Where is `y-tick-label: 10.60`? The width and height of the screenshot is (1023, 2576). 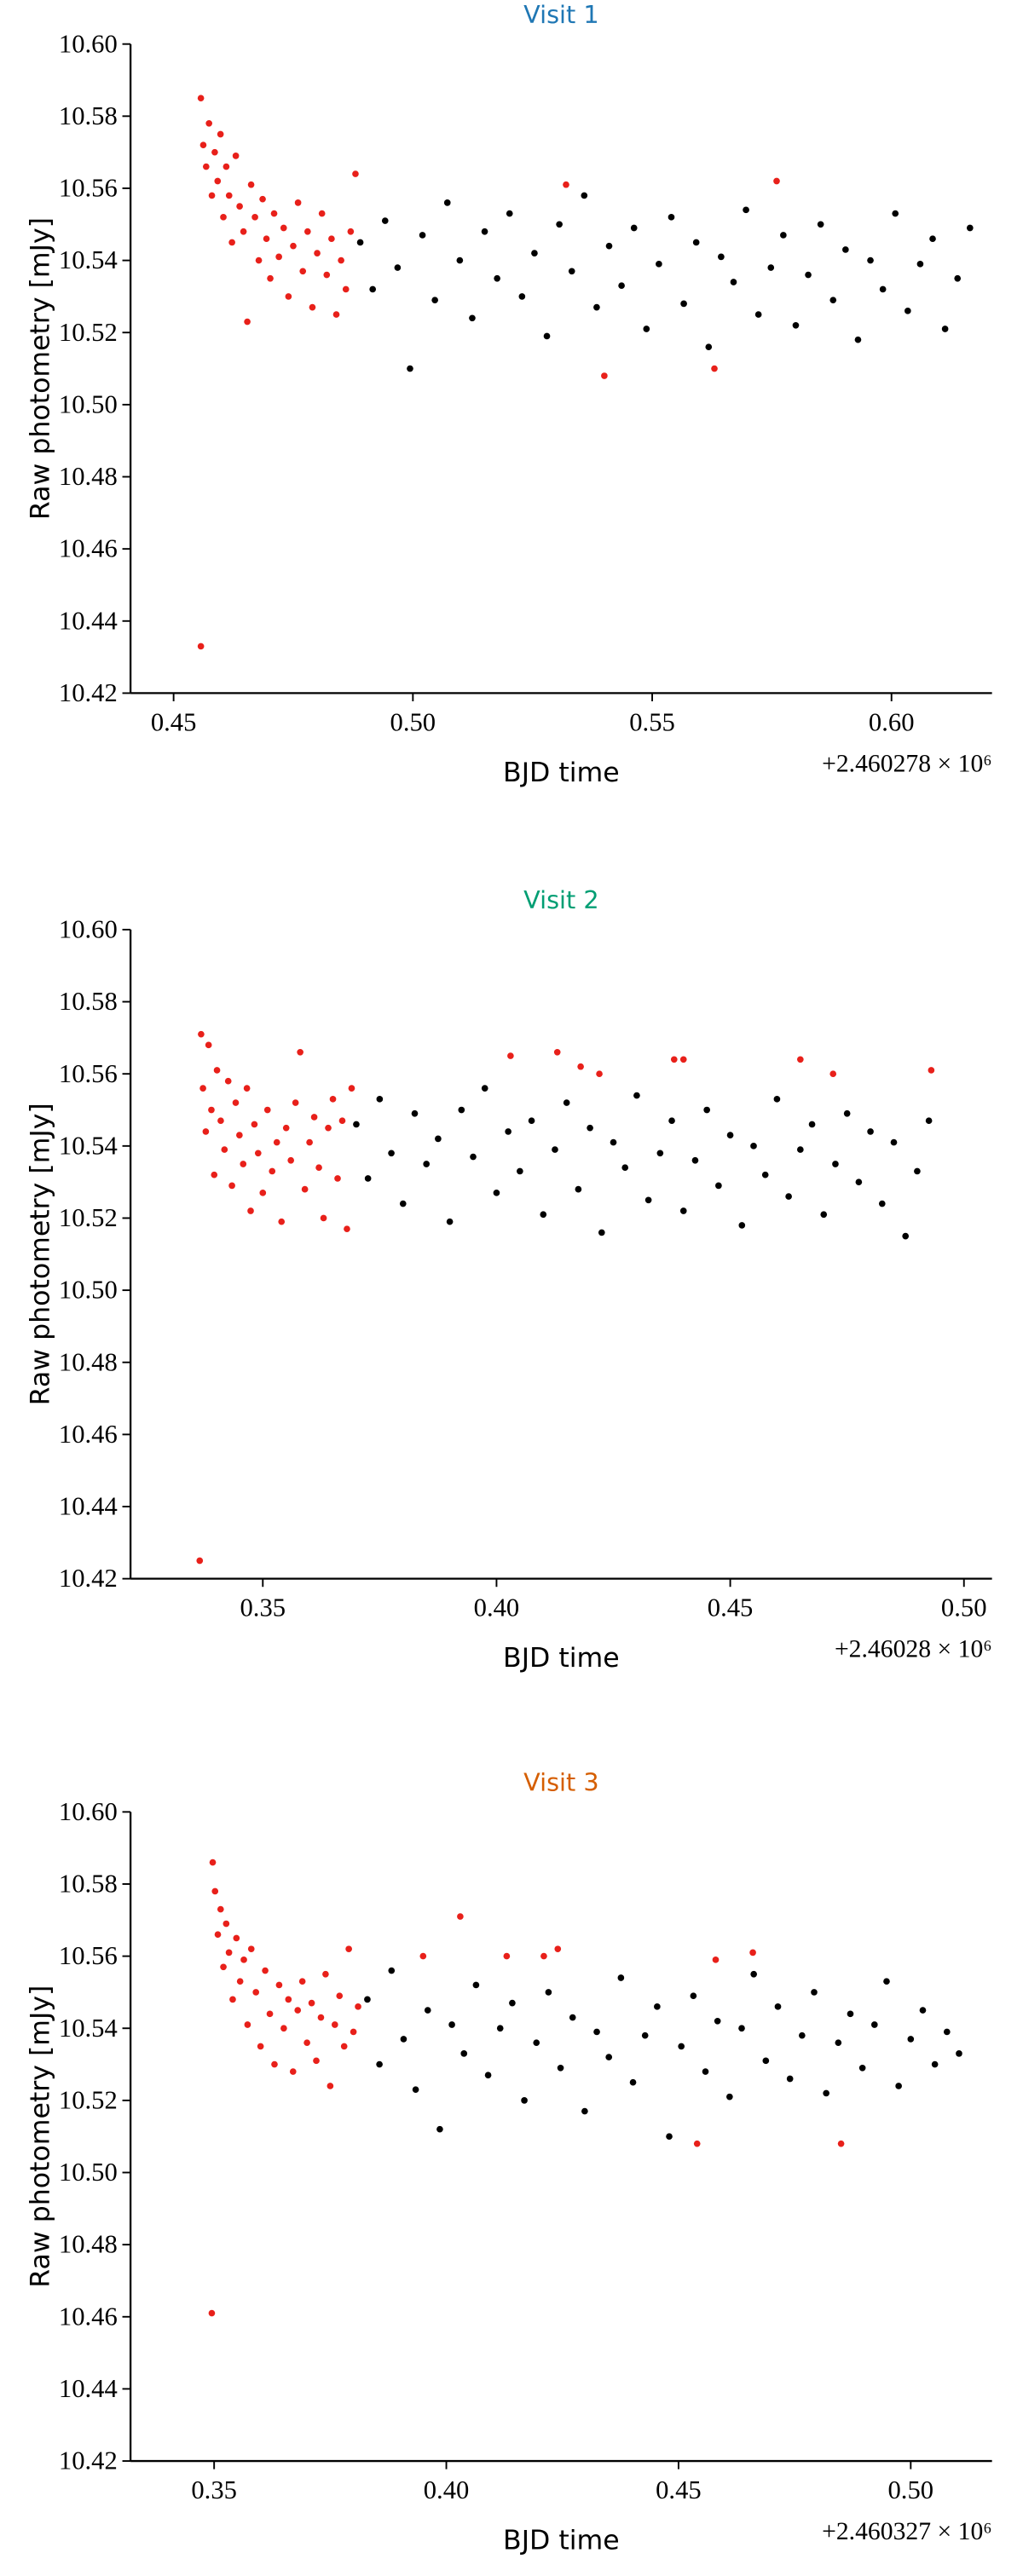
y-tick-label: 10.60 is located at coordinates (88, 43).